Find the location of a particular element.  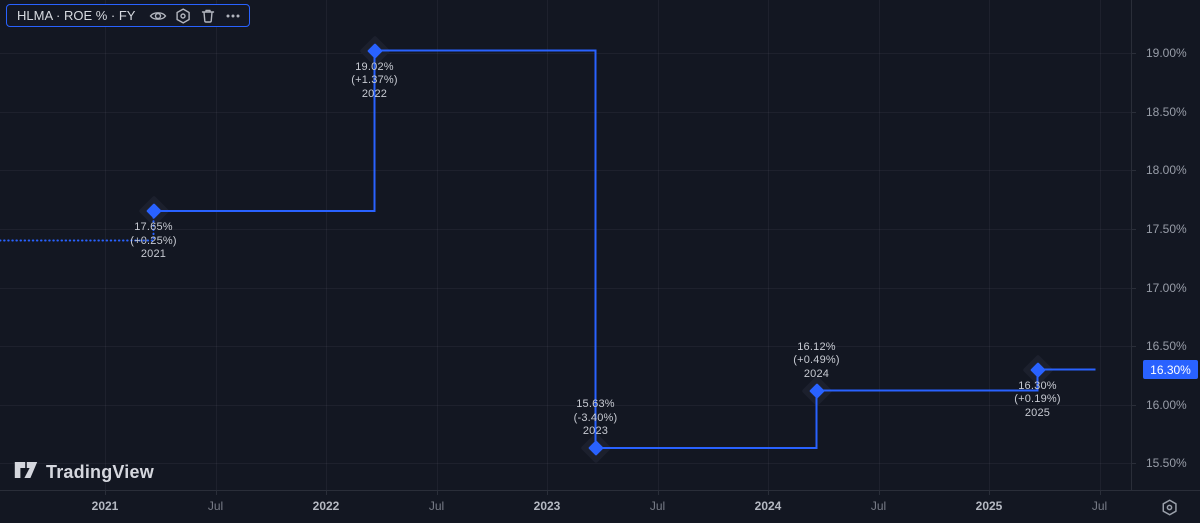

data-point-label: 16.30% (+0.19%) 2025 is located at coordinates (1038, 400).